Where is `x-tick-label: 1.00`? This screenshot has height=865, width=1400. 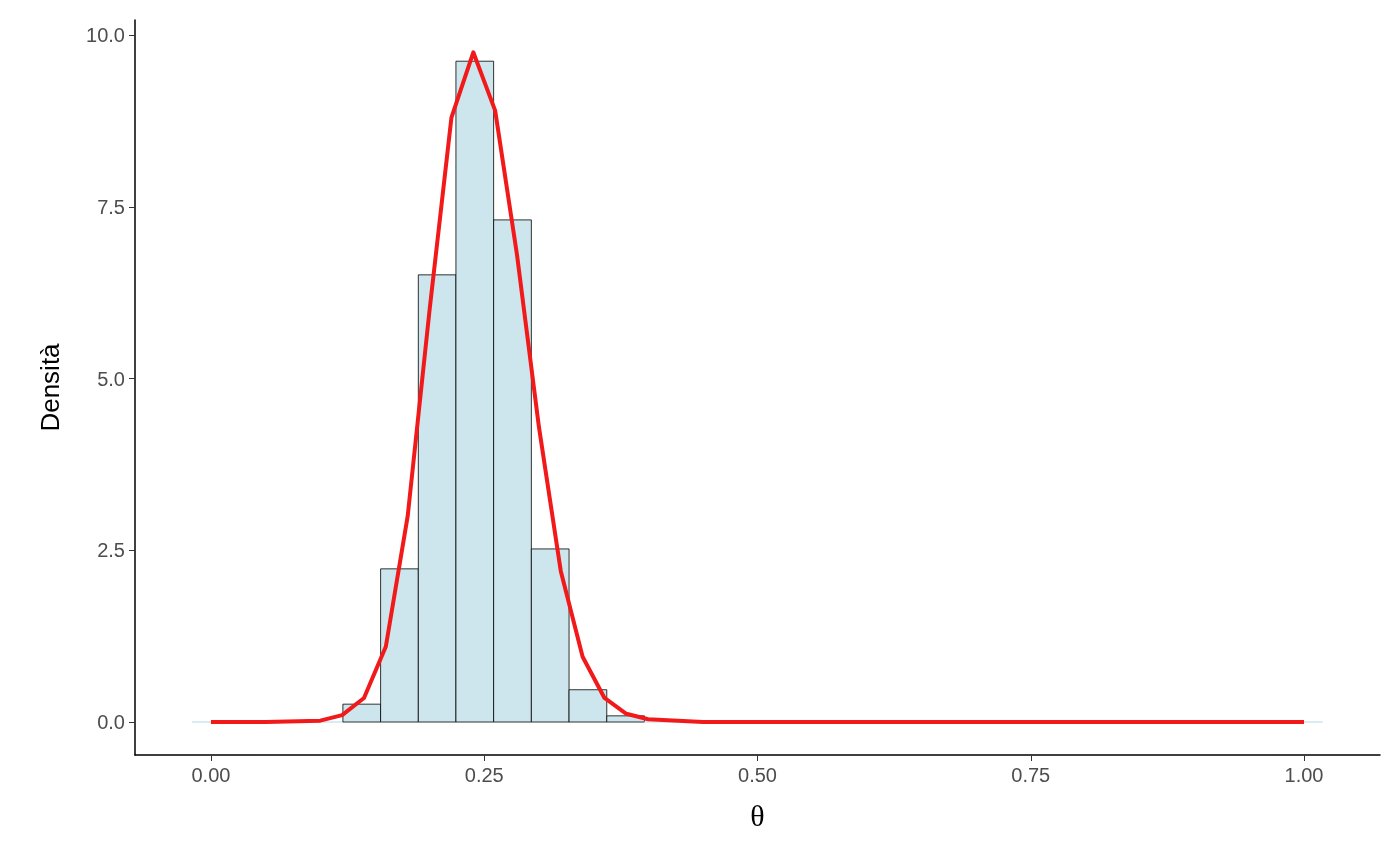 x-tick-label: 1.00 is located at coordinates (1304, 775).